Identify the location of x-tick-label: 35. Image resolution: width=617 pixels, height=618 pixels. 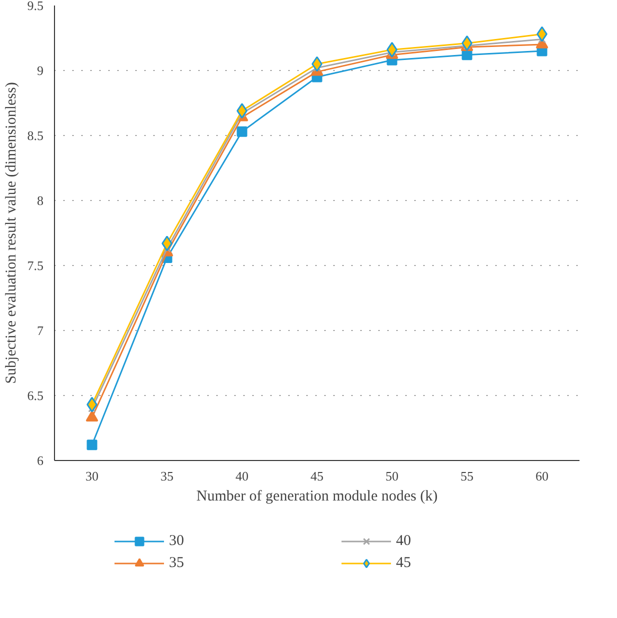
(167, 476).